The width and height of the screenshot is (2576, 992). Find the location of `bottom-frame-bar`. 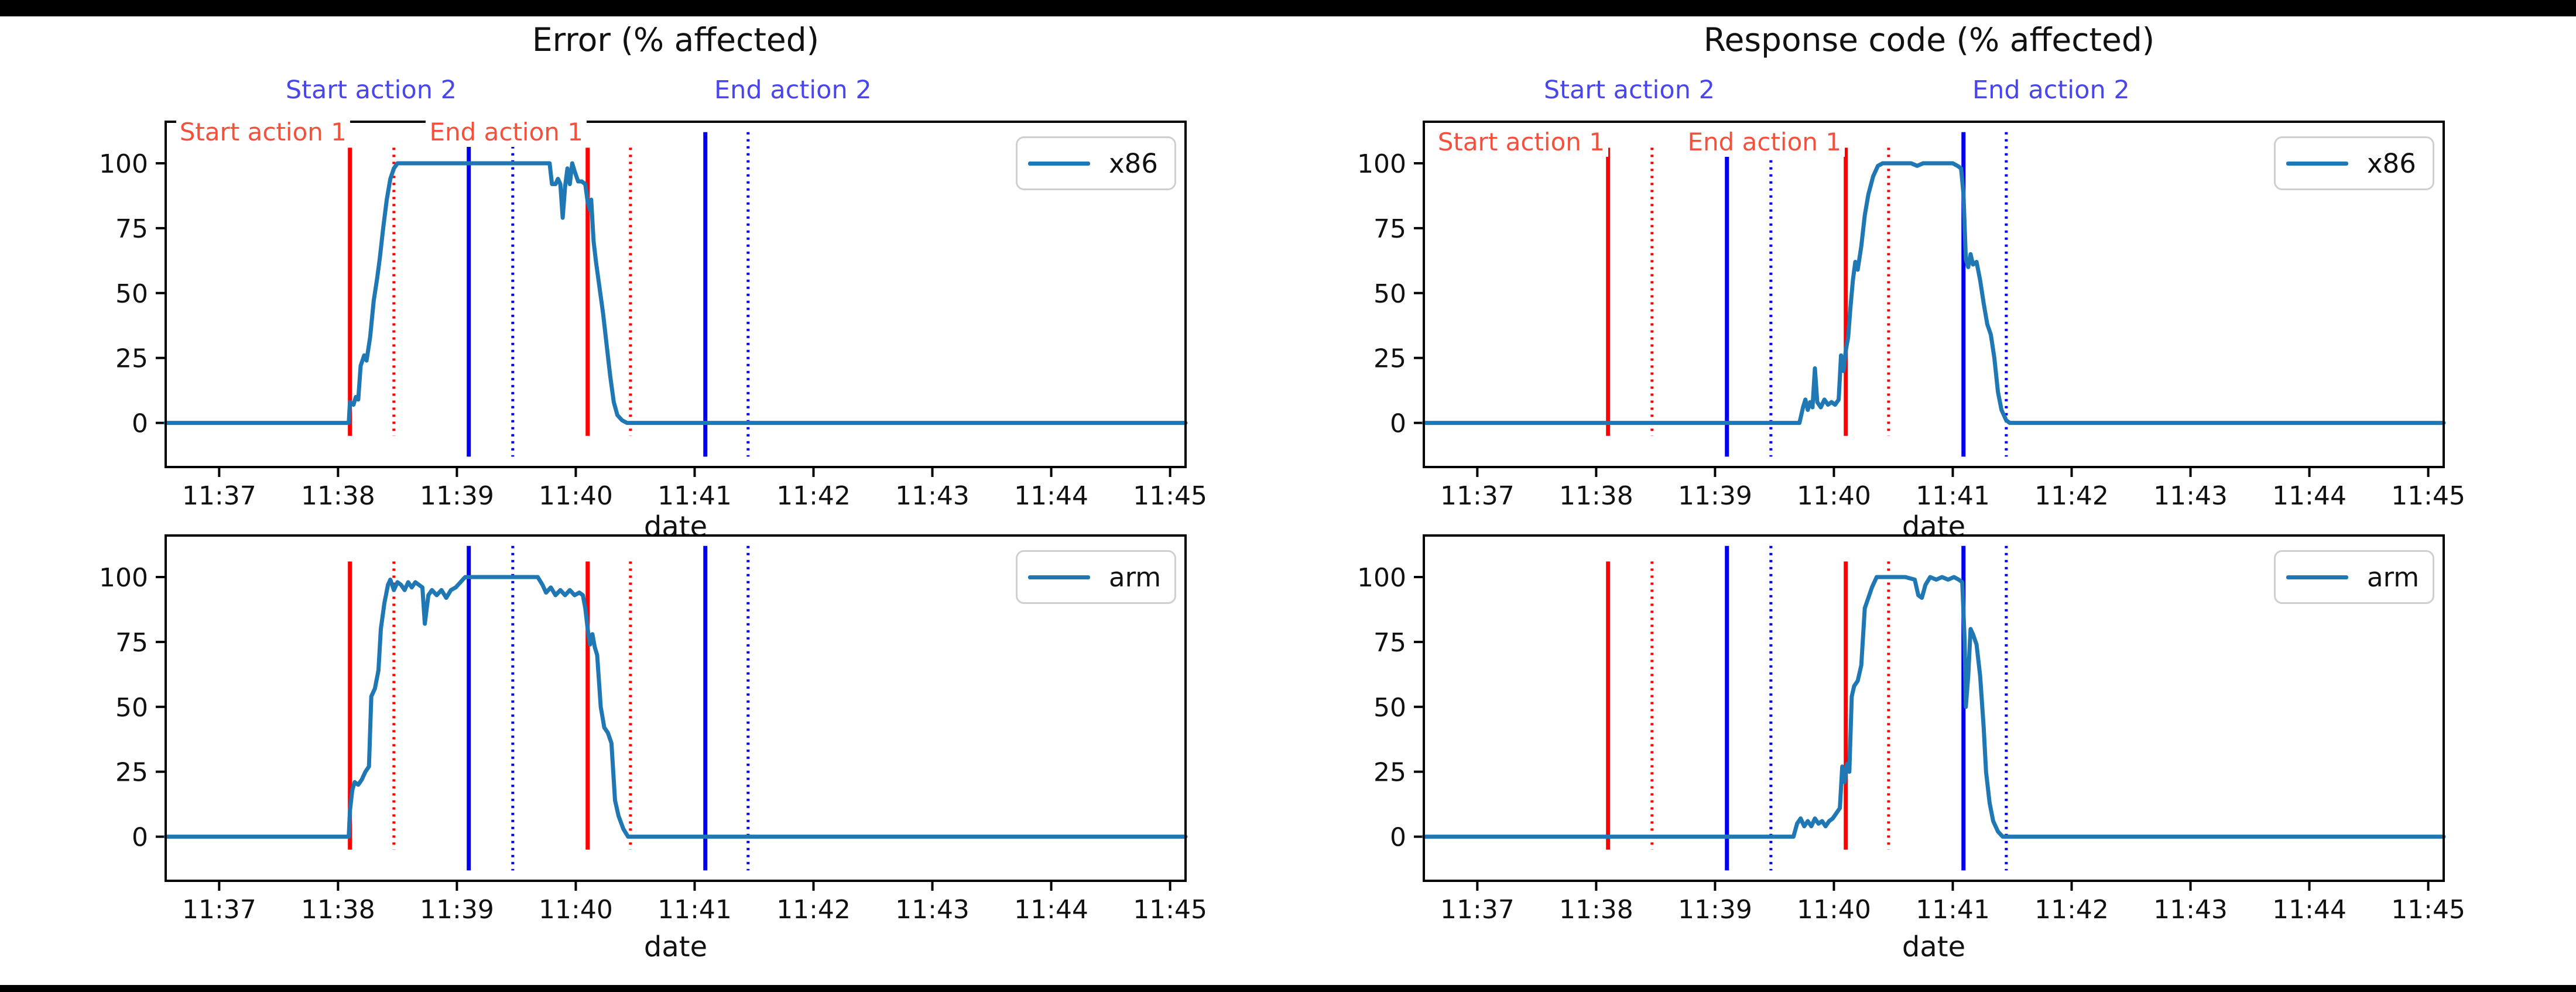

bottom-frame-bar is located at coordinates (1288, 988).